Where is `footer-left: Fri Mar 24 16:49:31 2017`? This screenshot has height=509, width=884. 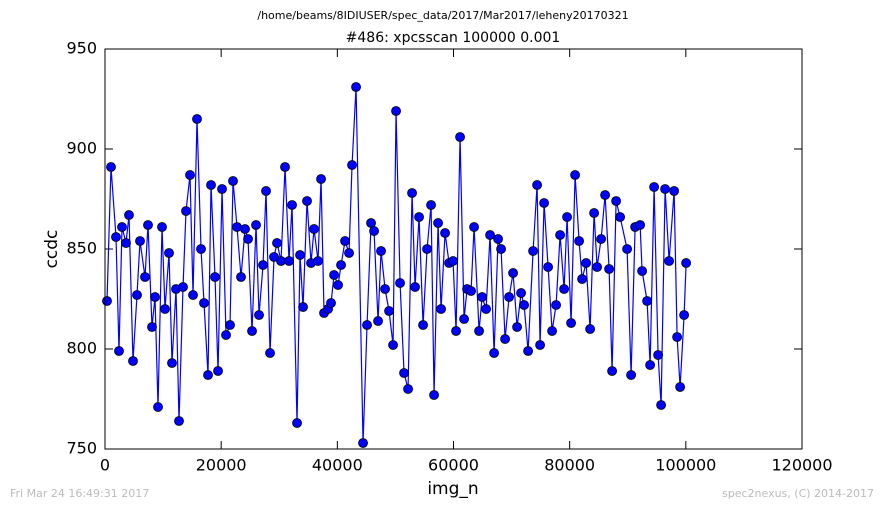
footer-left: Fri Mar 24 16:49:31 2017 is located at coordinates (79, 493).